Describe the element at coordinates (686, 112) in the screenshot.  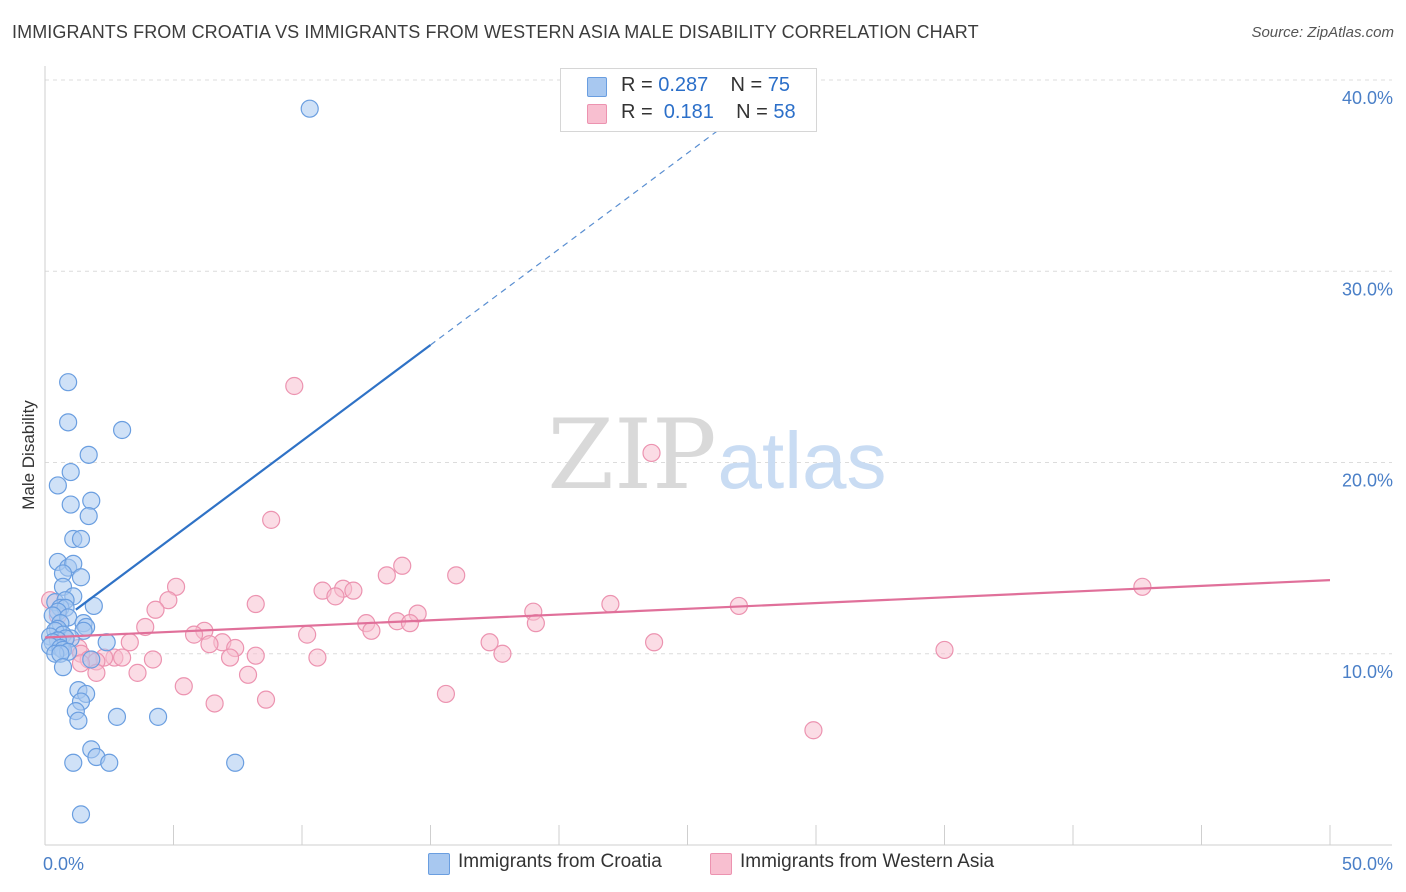
I see `legend-r-value: 0.181` at that location.